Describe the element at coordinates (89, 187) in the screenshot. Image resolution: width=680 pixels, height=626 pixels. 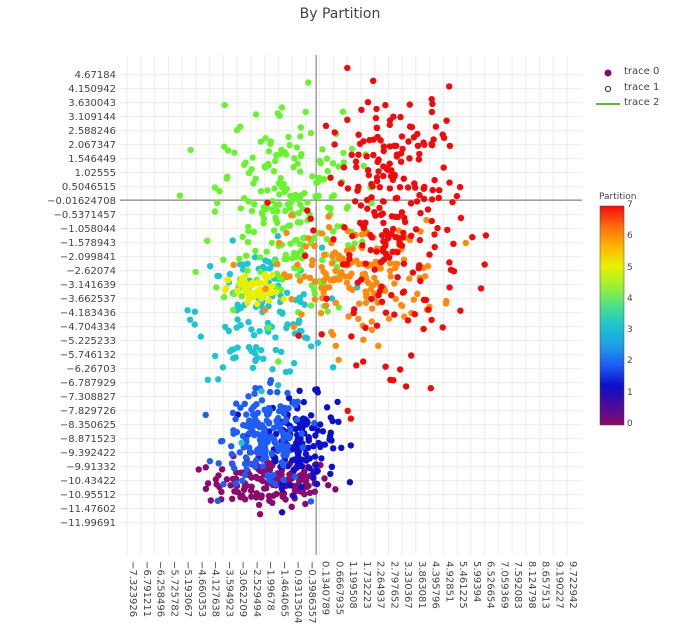
I see `y-tick-label: 0.5046515` at that location.